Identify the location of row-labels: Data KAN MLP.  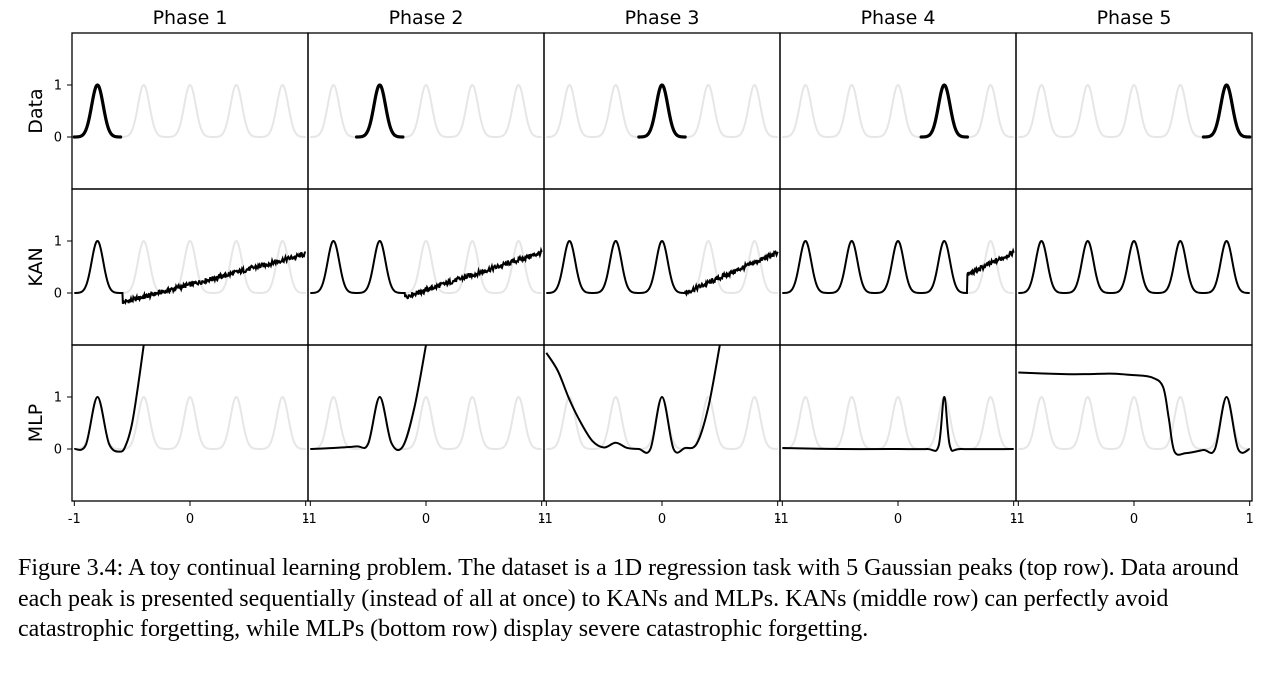
(36, 265).